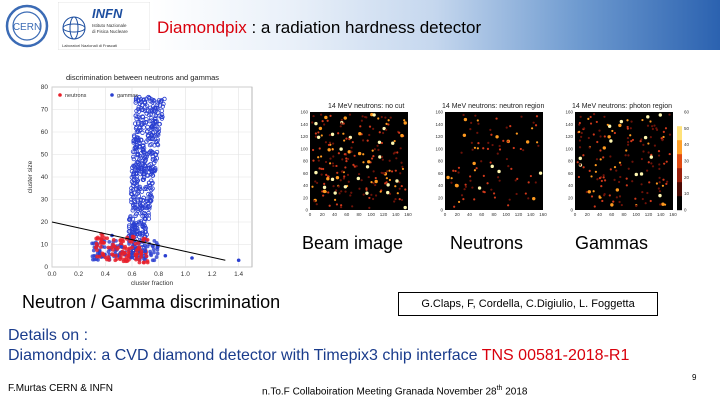 The image size is (720, 405). What do you see at coordinates (30, 176) in the screenshot?
I see `y-axis-label: cluster size` at bounding box center [30, 176].